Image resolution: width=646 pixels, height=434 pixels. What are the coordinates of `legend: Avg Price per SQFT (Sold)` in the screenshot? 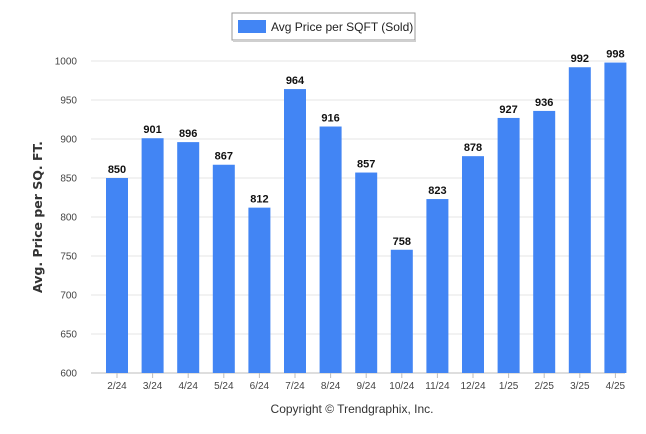 It's located at (323, 27).